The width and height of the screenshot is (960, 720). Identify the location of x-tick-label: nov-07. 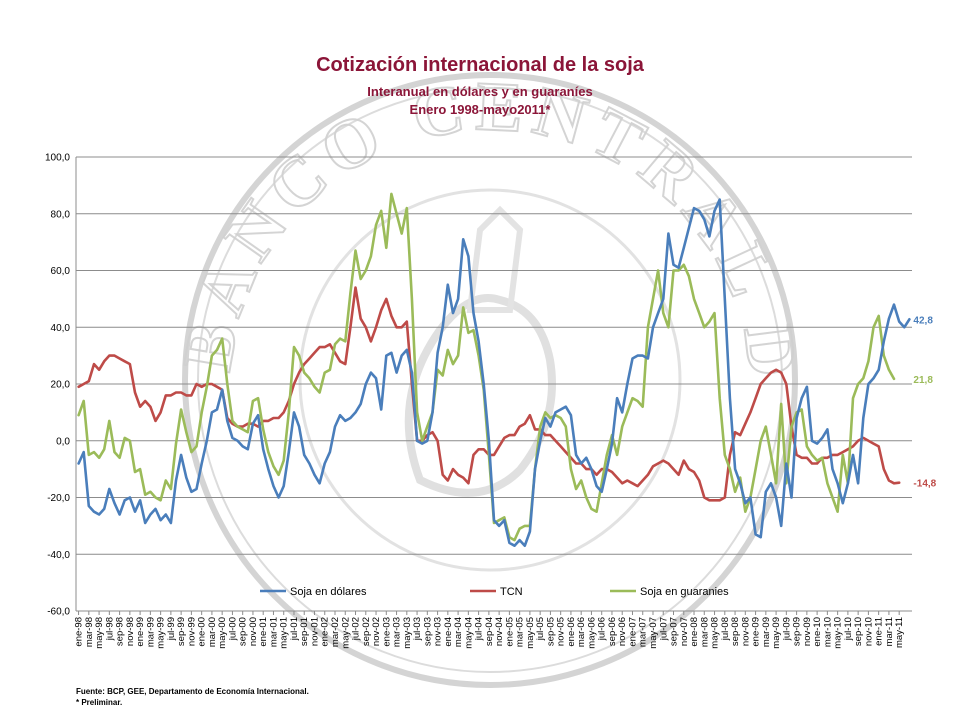
(684, 631).